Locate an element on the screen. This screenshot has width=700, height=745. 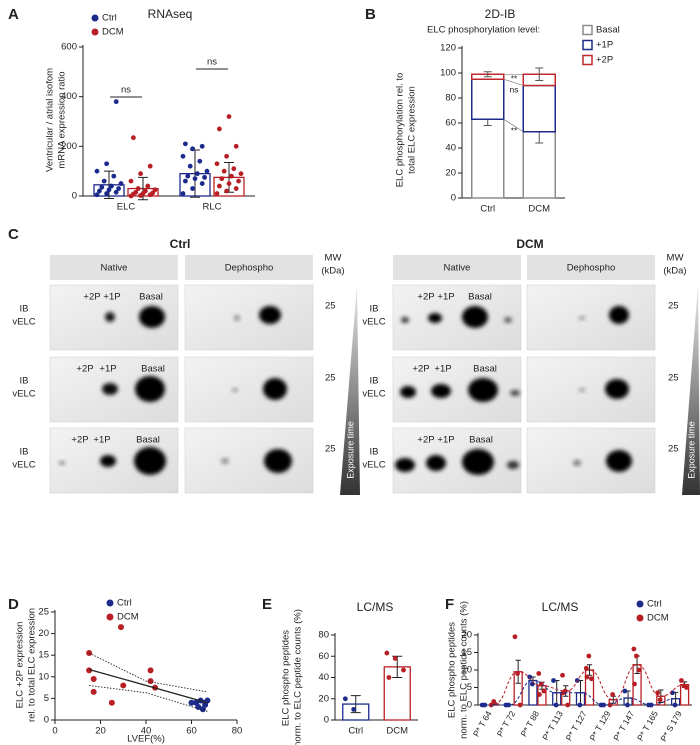
x-tick-label: 20 is located at coordinates (100, 731).